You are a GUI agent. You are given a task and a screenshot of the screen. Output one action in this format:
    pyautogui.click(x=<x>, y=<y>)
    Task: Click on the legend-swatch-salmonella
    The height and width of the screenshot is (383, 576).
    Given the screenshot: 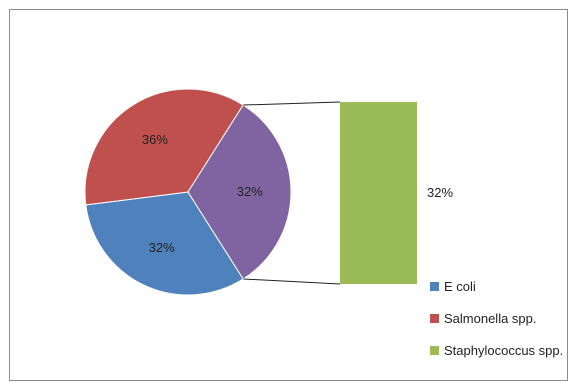 What is the action you would take?
    pyautogui.click(x=434, y=318)
    